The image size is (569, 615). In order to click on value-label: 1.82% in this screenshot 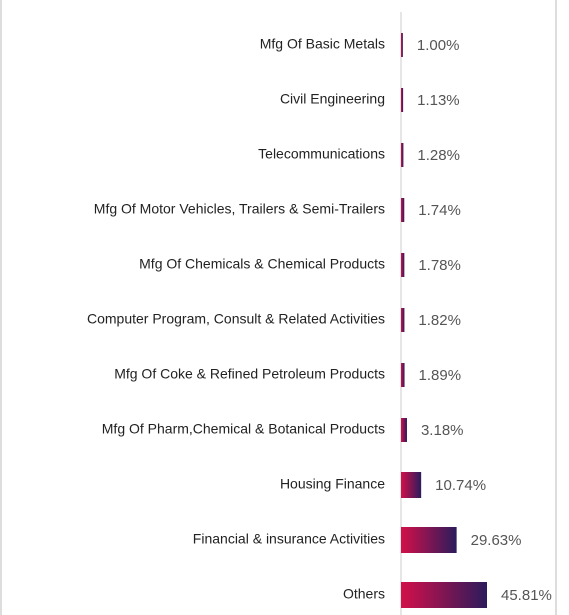, I will do `click(439, 320)`.